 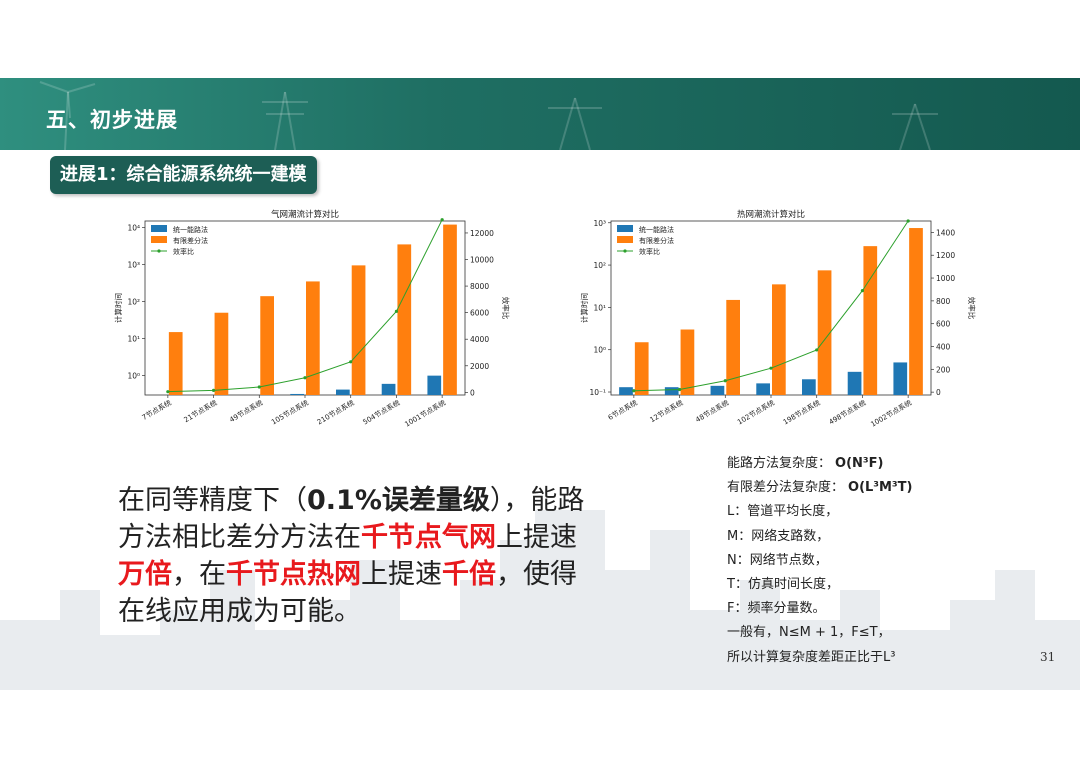 I want to click on y2-tick-label: 1200, so click(x=945, y=255).